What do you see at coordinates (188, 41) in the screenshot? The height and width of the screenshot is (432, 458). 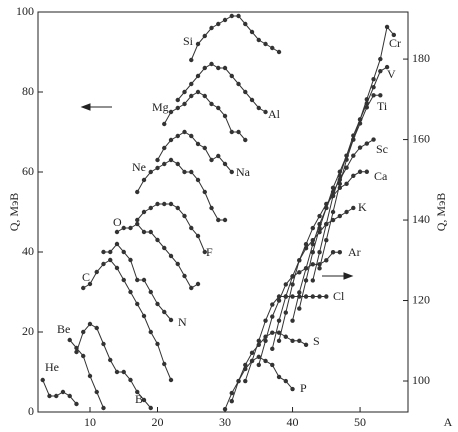 I see `series-label: Si` at bounding box center [188, 41].